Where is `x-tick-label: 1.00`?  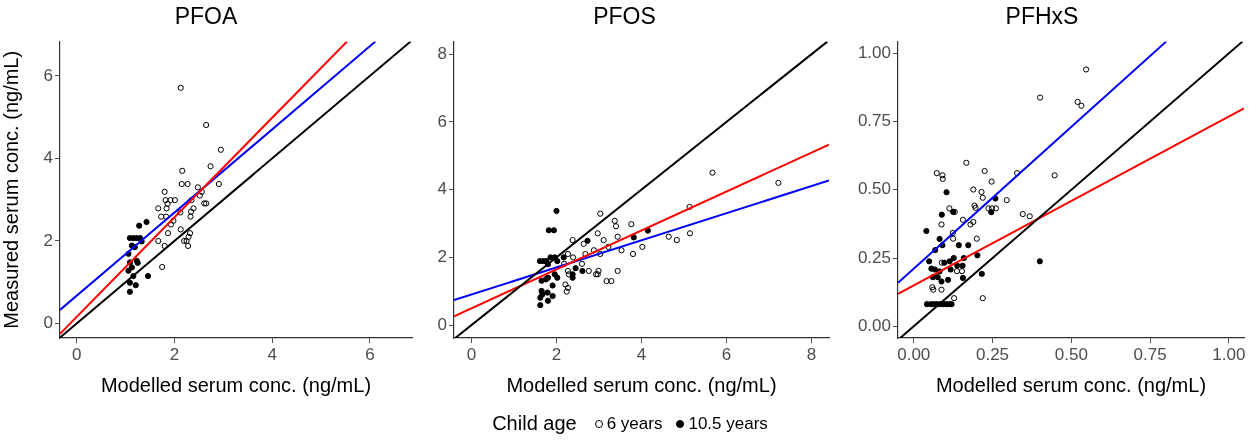
x-tick-label: 1.00 is located at coordinates (1229, 354).